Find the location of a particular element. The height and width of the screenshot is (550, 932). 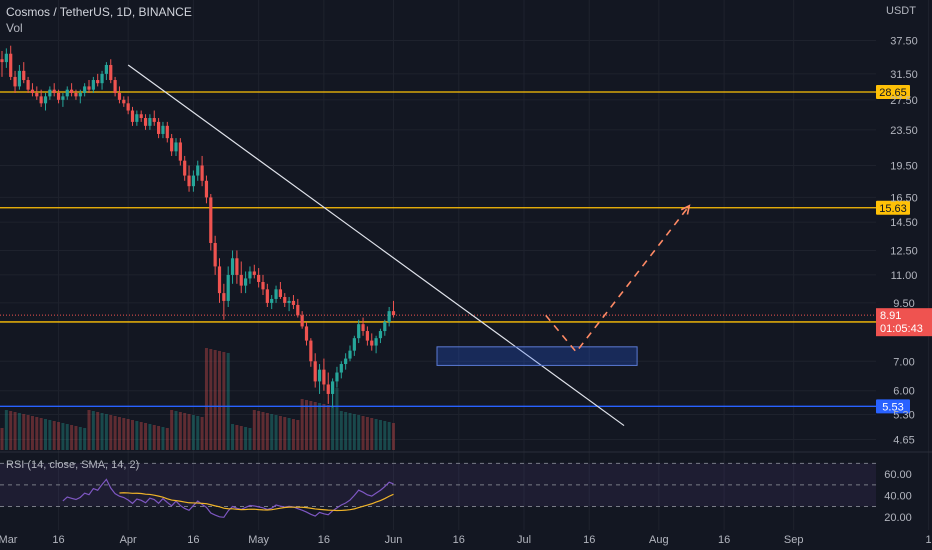

projection-path is located at coordinates (617, 279).